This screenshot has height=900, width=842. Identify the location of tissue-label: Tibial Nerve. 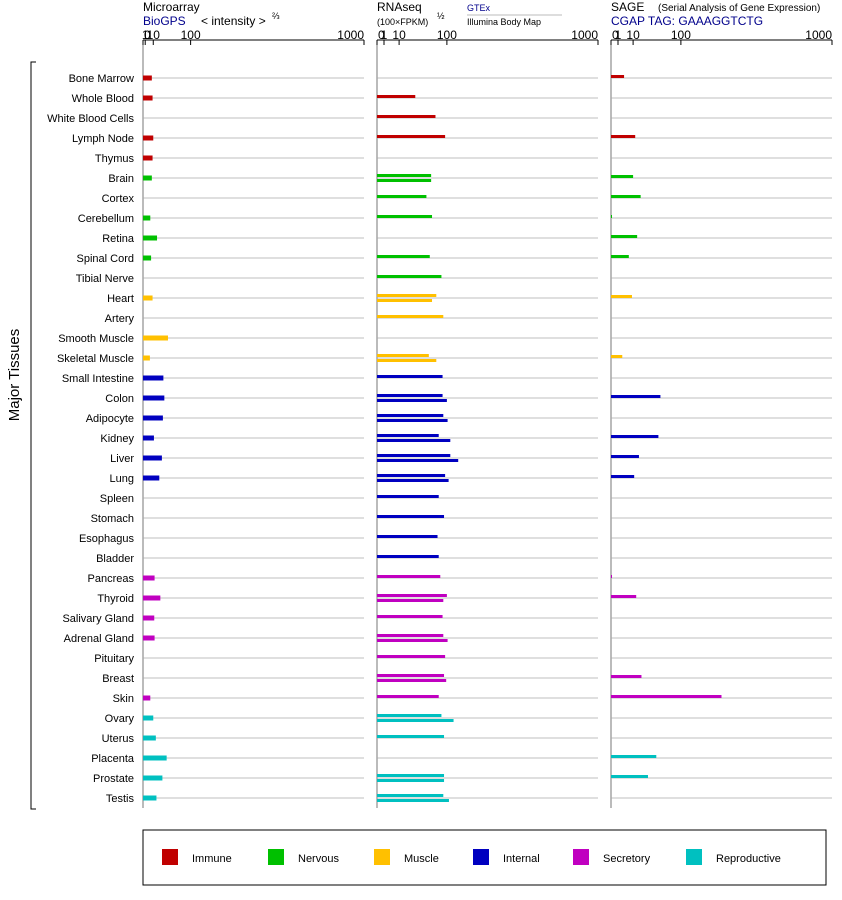
(105, 279).